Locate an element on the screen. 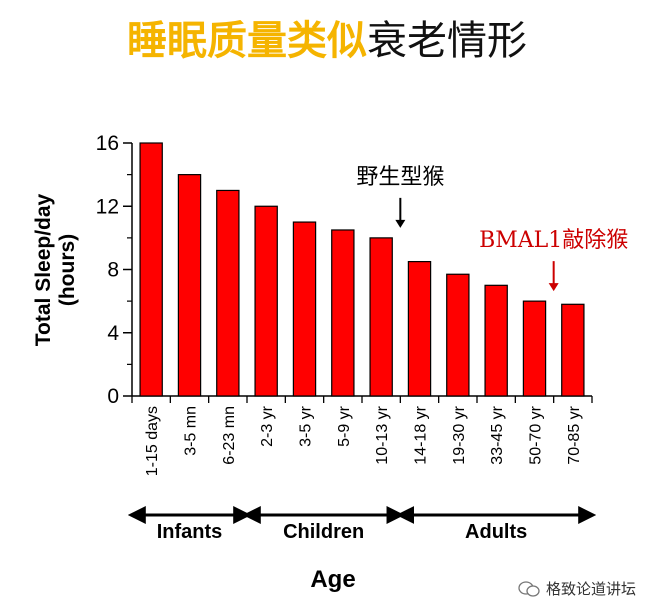 This screenshot has width=654, height=607. bar-19-30-yr is located at coordinates (458, 335).